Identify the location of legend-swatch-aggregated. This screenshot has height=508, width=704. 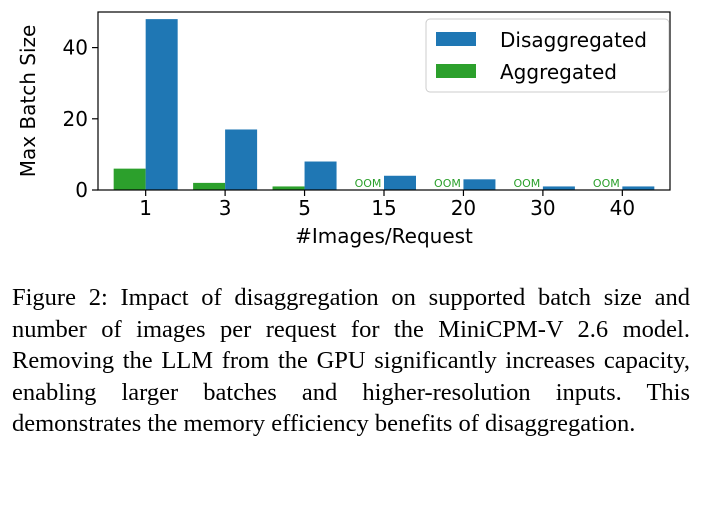
(456, 71).